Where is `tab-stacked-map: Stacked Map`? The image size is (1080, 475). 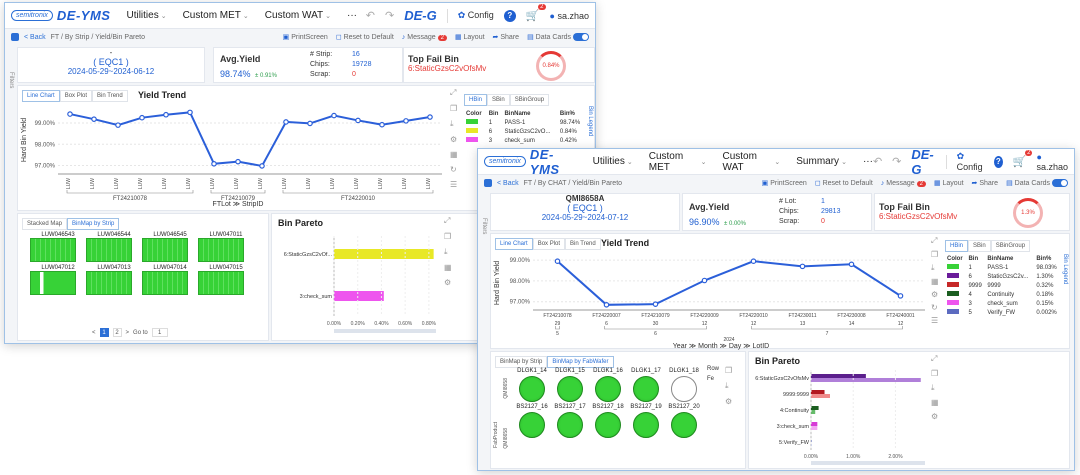
tab-stacked-map: Stacked Map is located at coordinates (45, 224).